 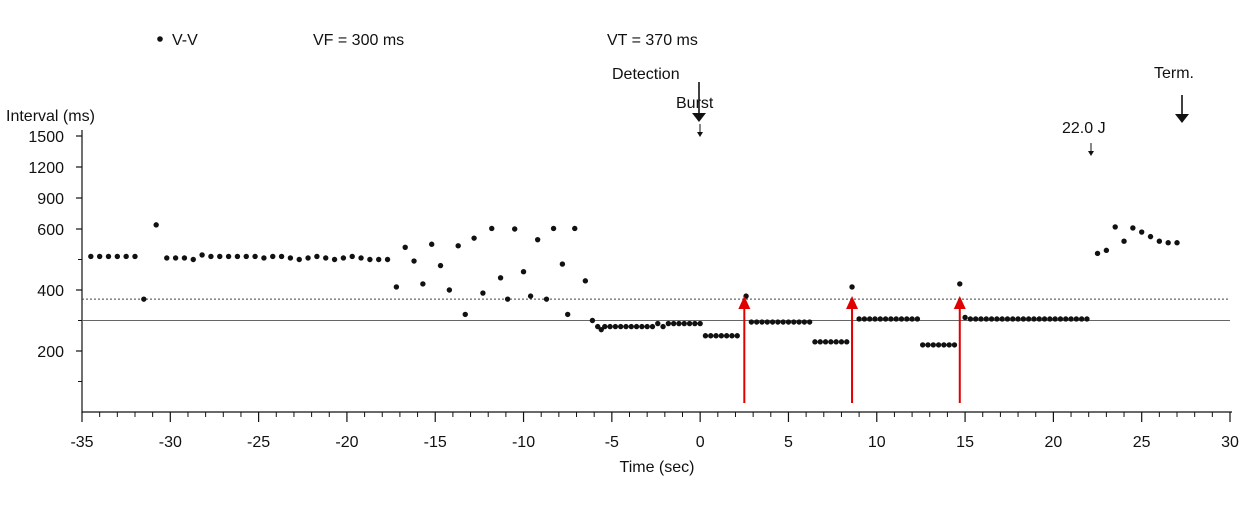 What do you see at coordinates (1182, 109) in the screenshot?
I see `termination-arrow-icon` at bounding box center [1182, 109].